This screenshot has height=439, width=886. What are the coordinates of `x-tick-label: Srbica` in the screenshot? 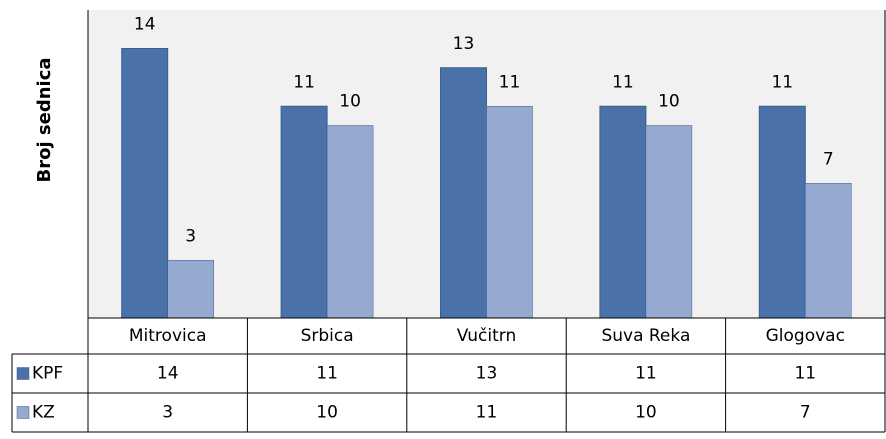 It's located at (327, 336).